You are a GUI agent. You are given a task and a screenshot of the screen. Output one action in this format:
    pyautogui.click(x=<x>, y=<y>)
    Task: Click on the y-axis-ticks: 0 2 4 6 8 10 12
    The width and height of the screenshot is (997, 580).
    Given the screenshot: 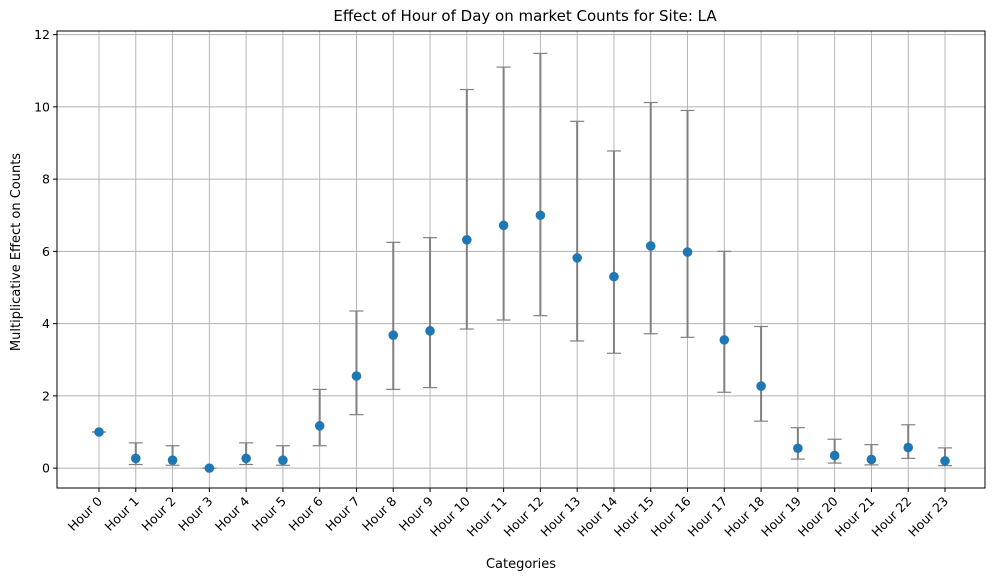 What is the action you would take?
    pyautogui.click(x=45, y=251)
    